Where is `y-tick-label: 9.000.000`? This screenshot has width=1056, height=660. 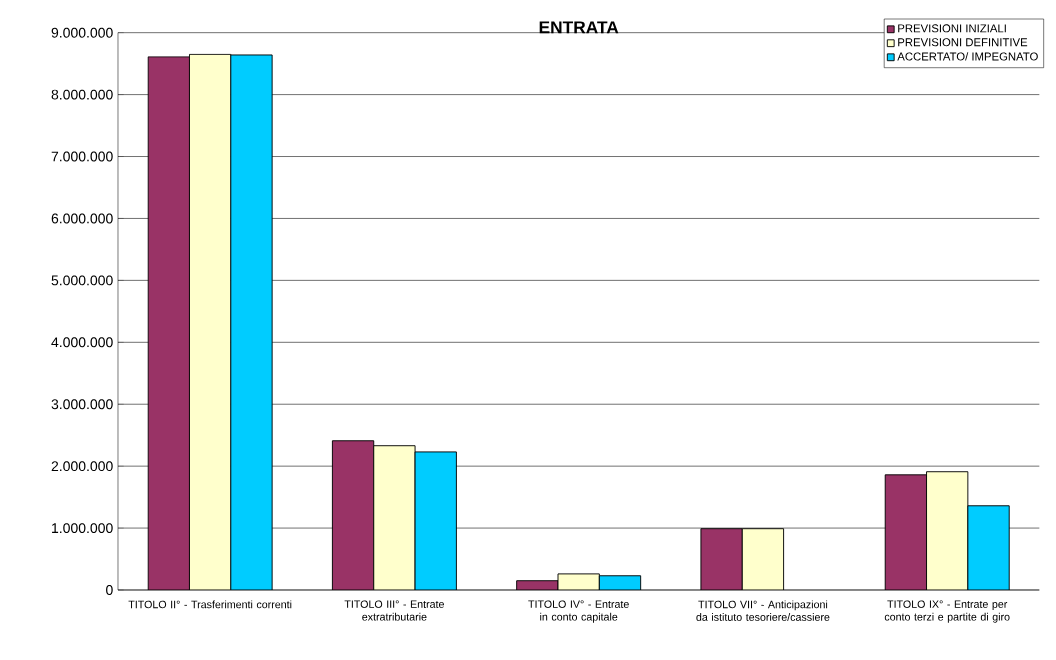
y-tick-label: 9.000.000 is located at coordinates (82, 32).